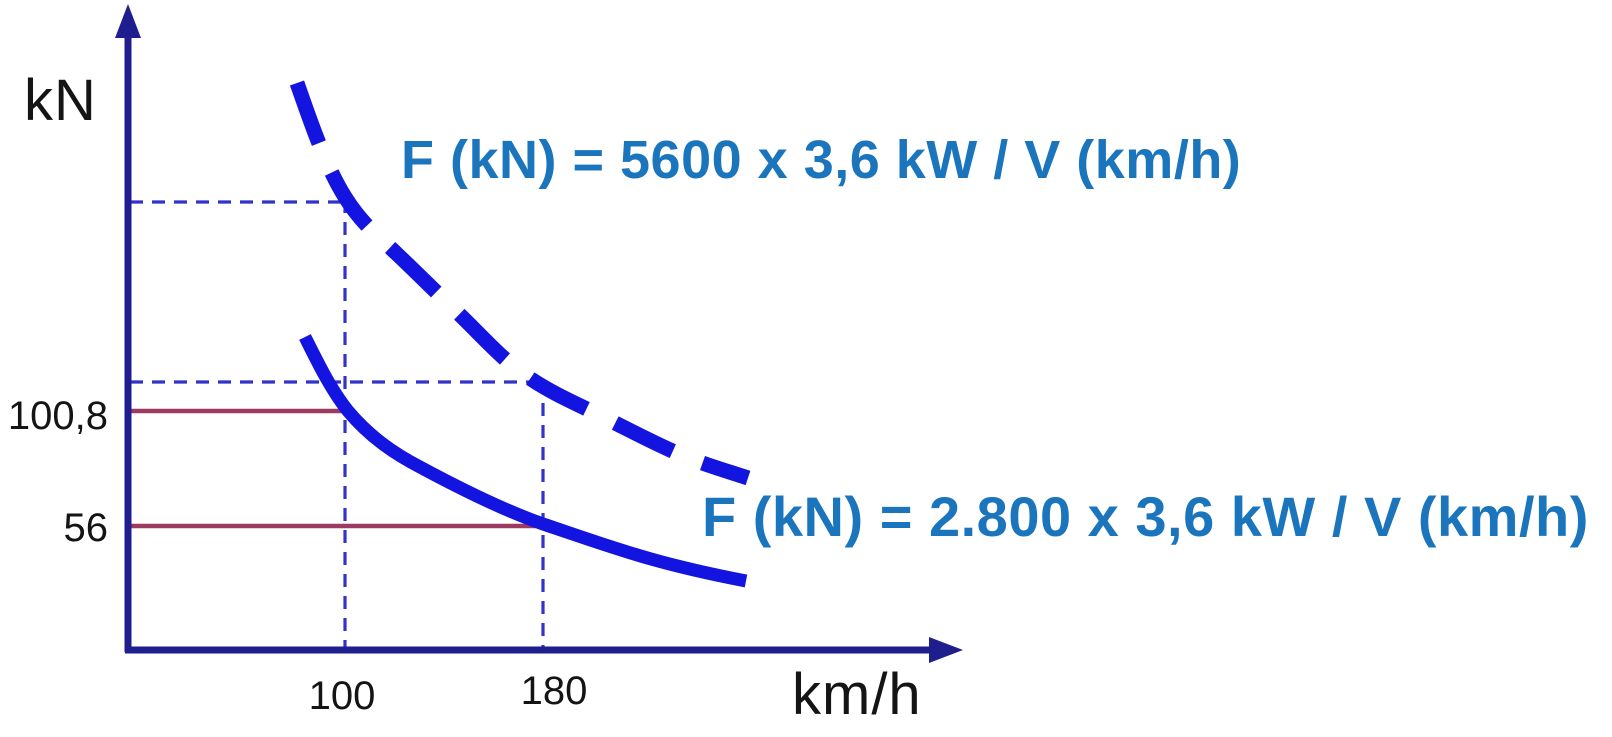  I want to click on curve-2800kw-solid, so click(523, 461).